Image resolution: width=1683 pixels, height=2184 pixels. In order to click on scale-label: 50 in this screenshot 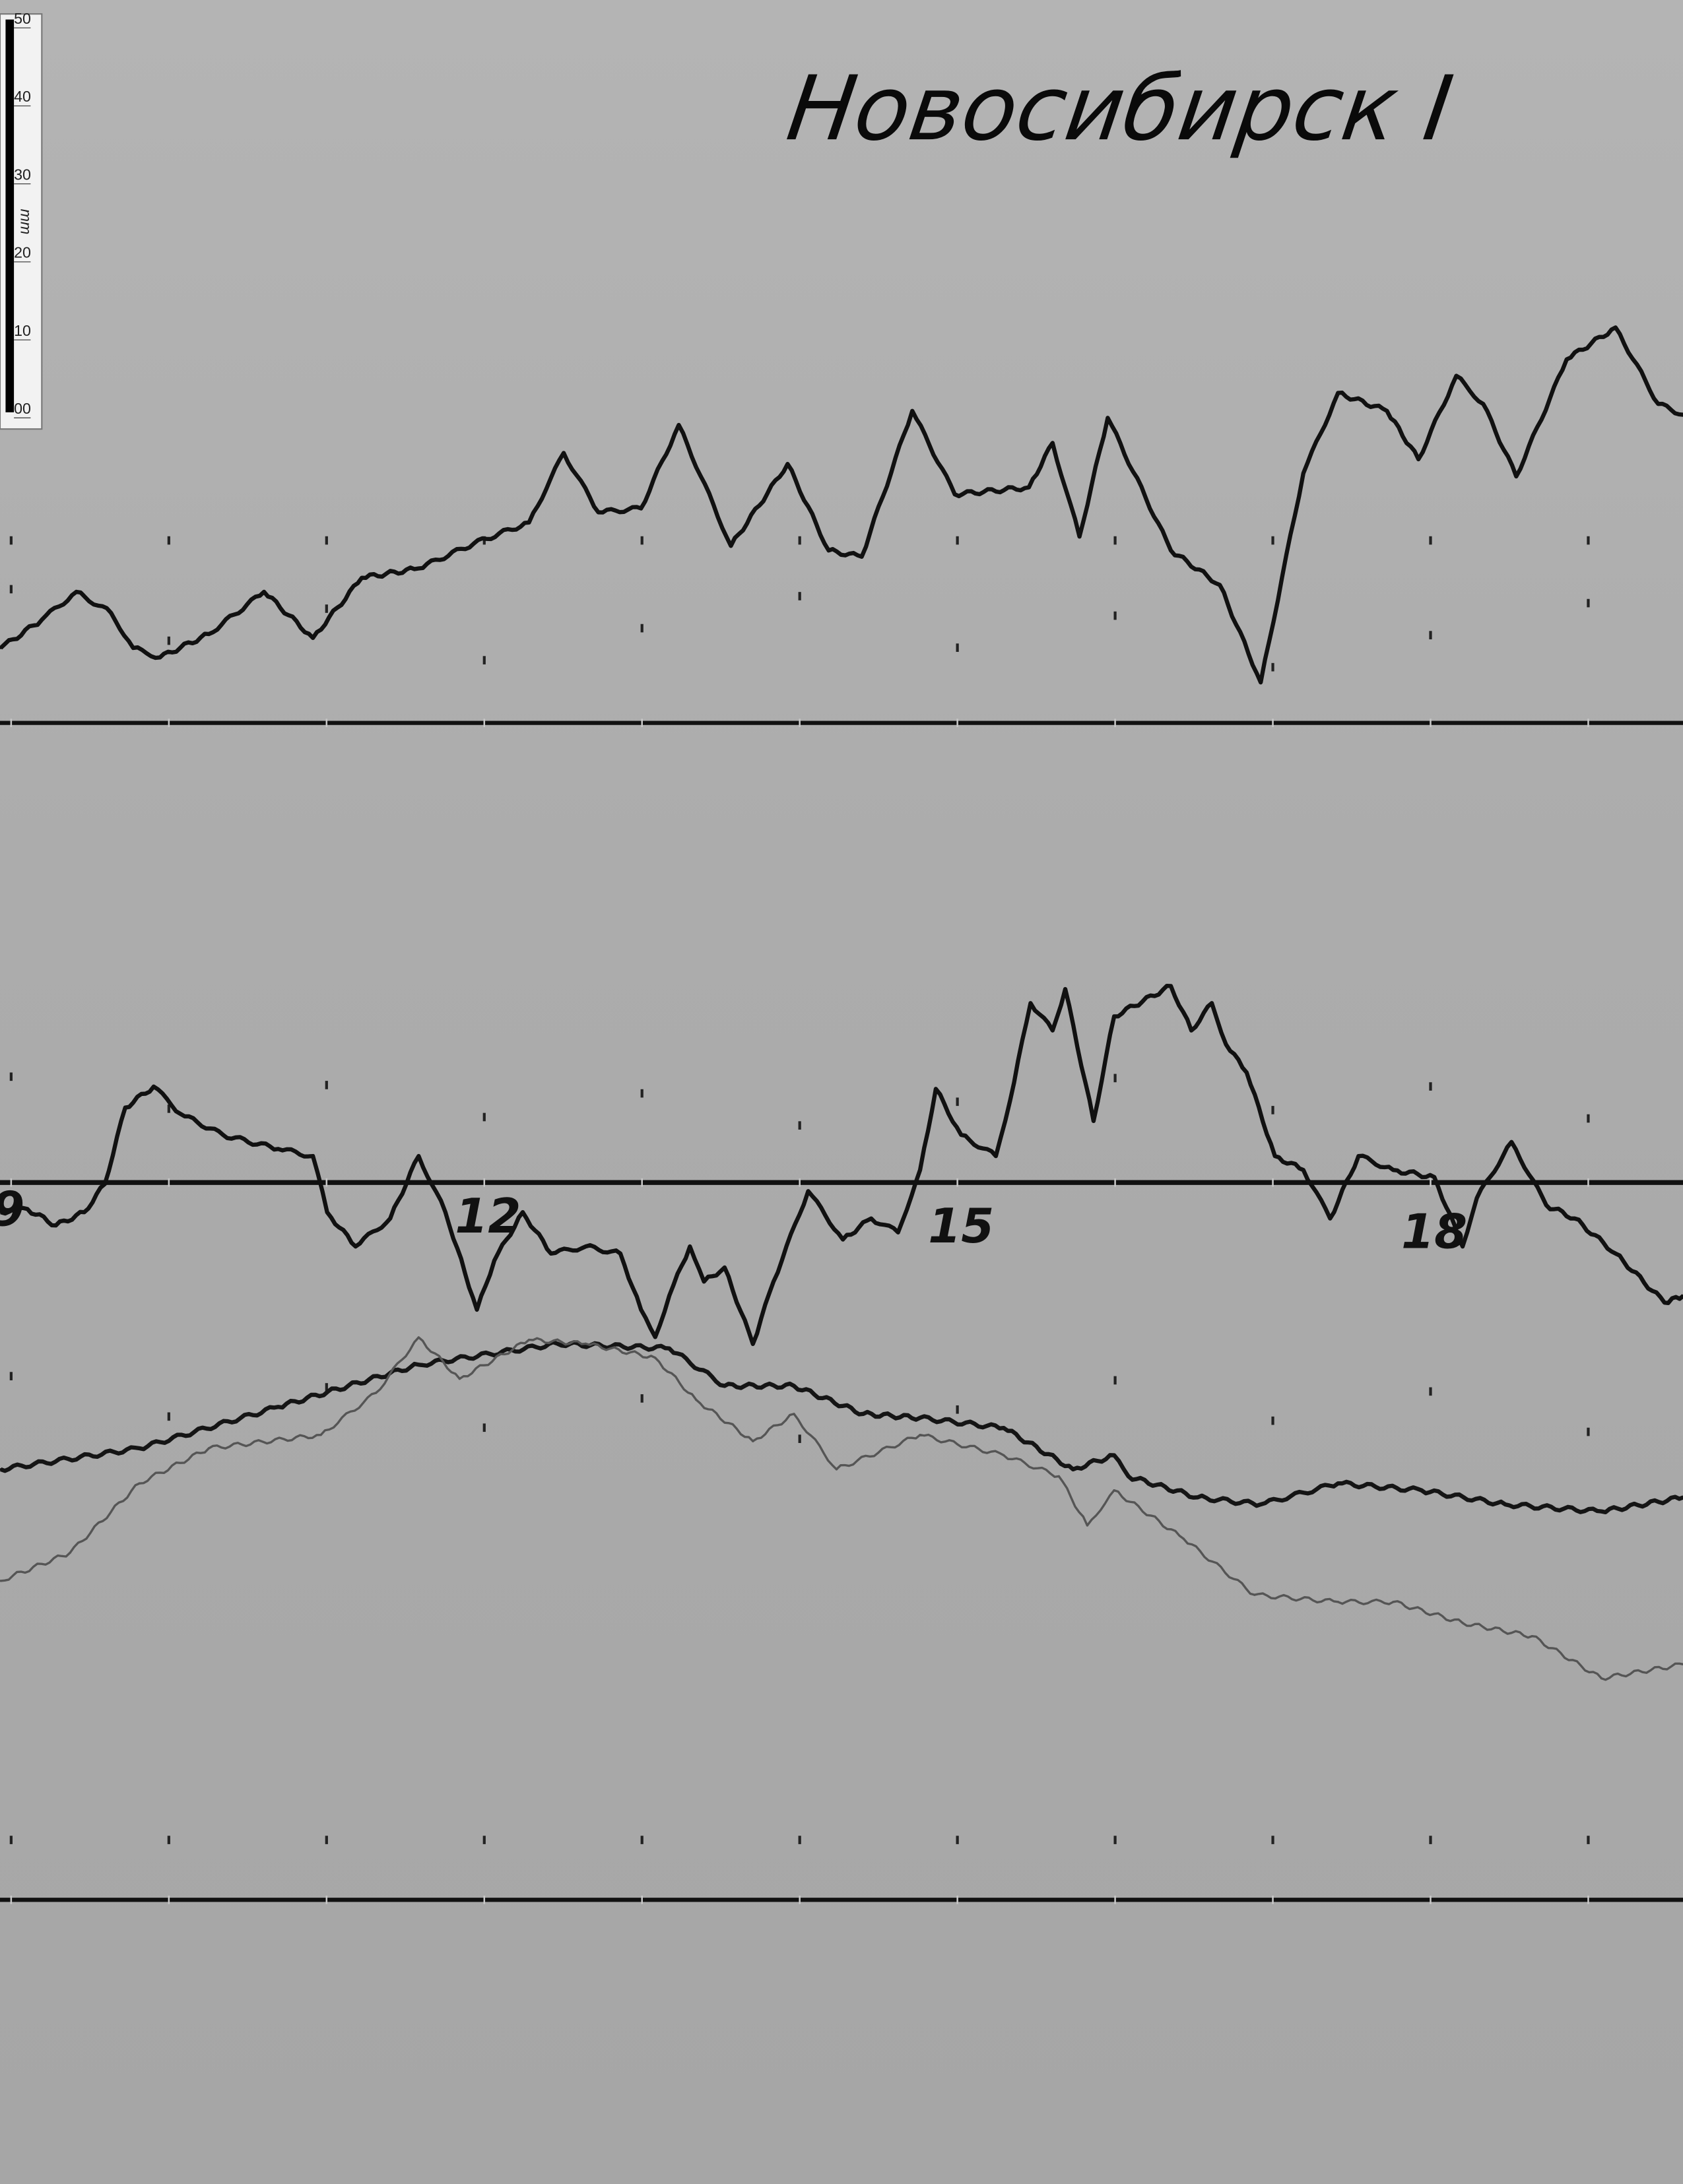, I will do `click(23, 18)`.